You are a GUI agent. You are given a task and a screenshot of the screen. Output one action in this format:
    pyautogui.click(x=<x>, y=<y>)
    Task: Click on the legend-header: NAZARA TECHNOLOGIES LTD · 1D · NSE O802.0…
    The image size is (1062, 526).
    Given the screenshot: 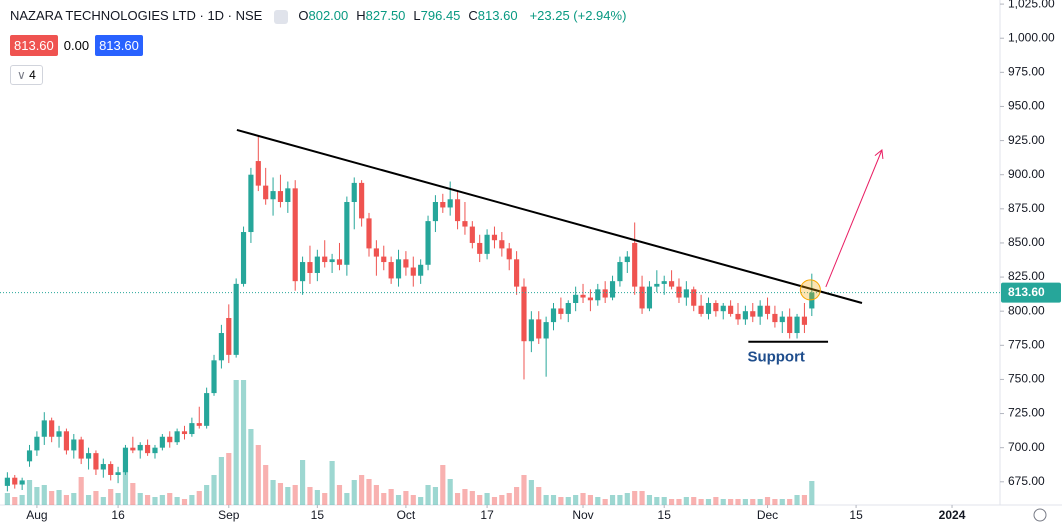 What is the action you would take?
    pyautogui.click(x=322, y=16)
    